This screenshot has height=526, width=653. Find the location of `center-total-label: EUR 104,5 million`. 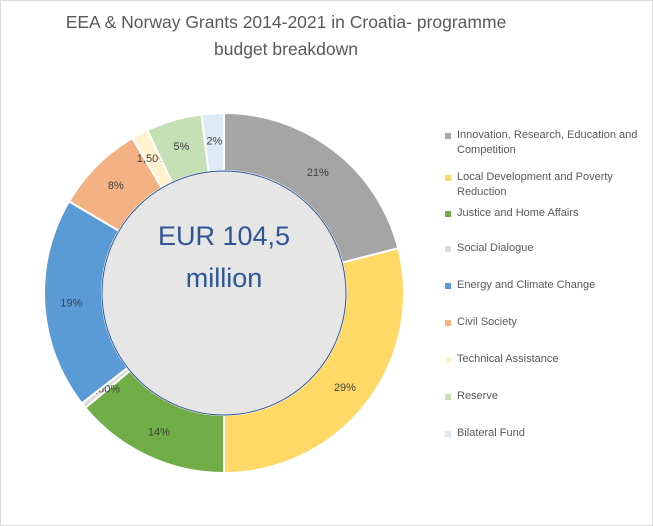

center-total-label: EUR 104,5 million is located at coordinates (224, 257).